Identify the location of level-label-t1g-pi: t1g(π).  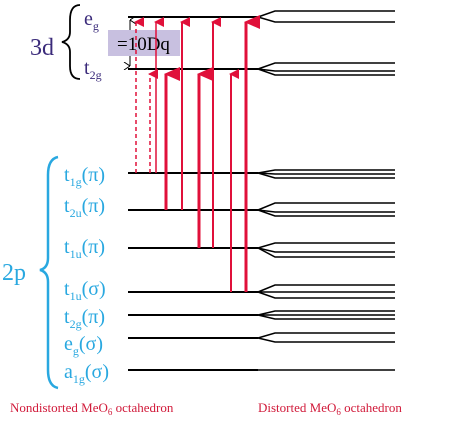
(84, 176).